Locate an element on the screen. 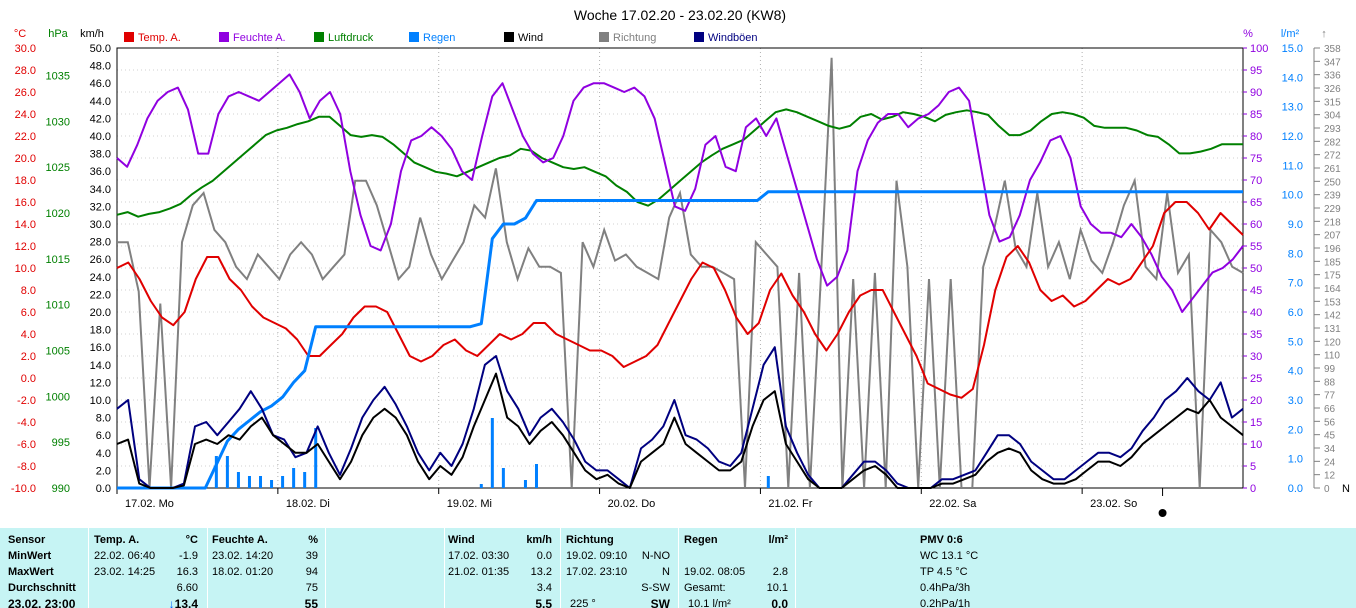 Image resolution: width=1356 pixels, height=608 pixels. row-min-label: MinWert is located at coordinates (30, 556).